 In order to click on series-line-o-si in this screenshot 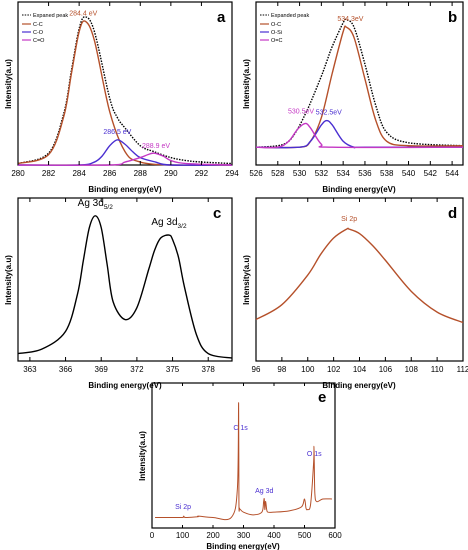, I will do `click(359, 134)`.